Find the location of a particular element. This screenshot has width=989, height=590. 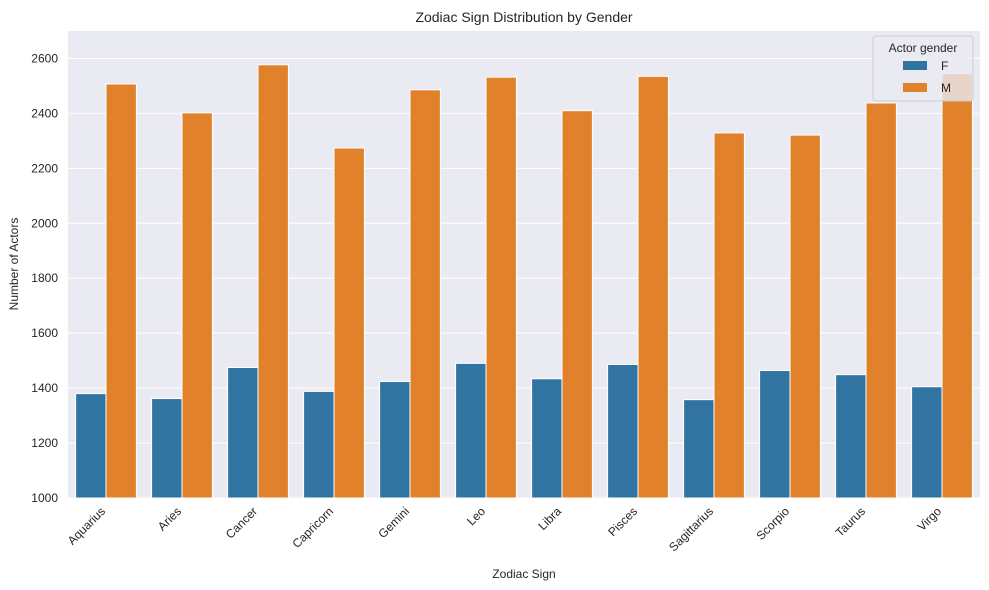

y-tick-label: 2400 is located at coordinates (44, 113).